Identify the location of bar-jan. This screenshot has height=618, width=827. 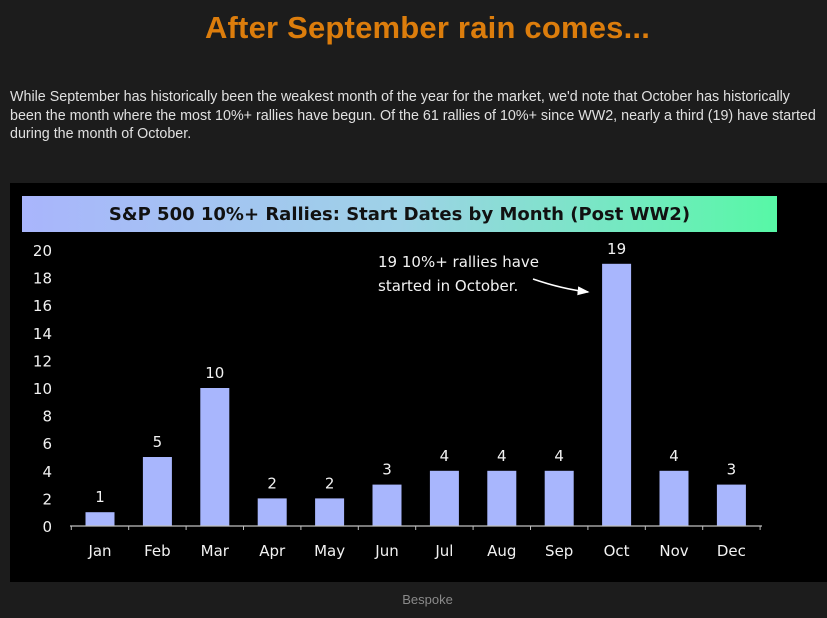
(100, 519).